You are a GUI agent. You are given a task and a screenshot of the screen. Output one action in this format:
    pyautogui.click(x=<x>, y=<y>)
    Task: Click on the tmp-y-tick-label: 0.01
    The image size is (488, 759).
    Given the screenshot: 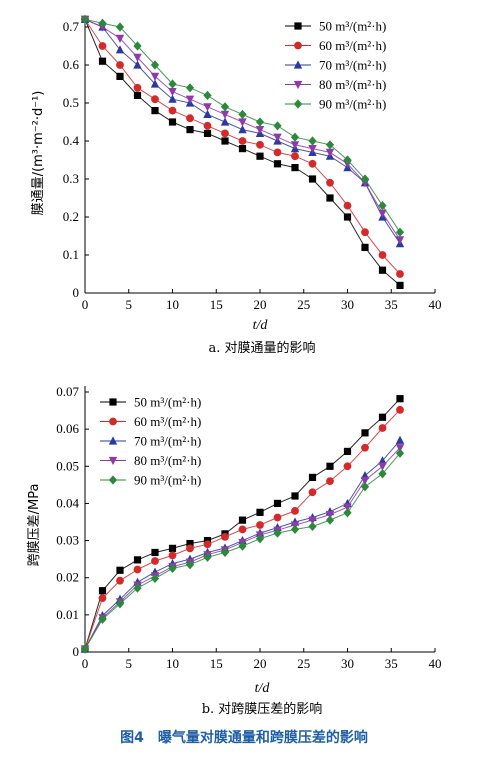 What is the action you would take?
    pyautogui.click(x=67, y=614)
    